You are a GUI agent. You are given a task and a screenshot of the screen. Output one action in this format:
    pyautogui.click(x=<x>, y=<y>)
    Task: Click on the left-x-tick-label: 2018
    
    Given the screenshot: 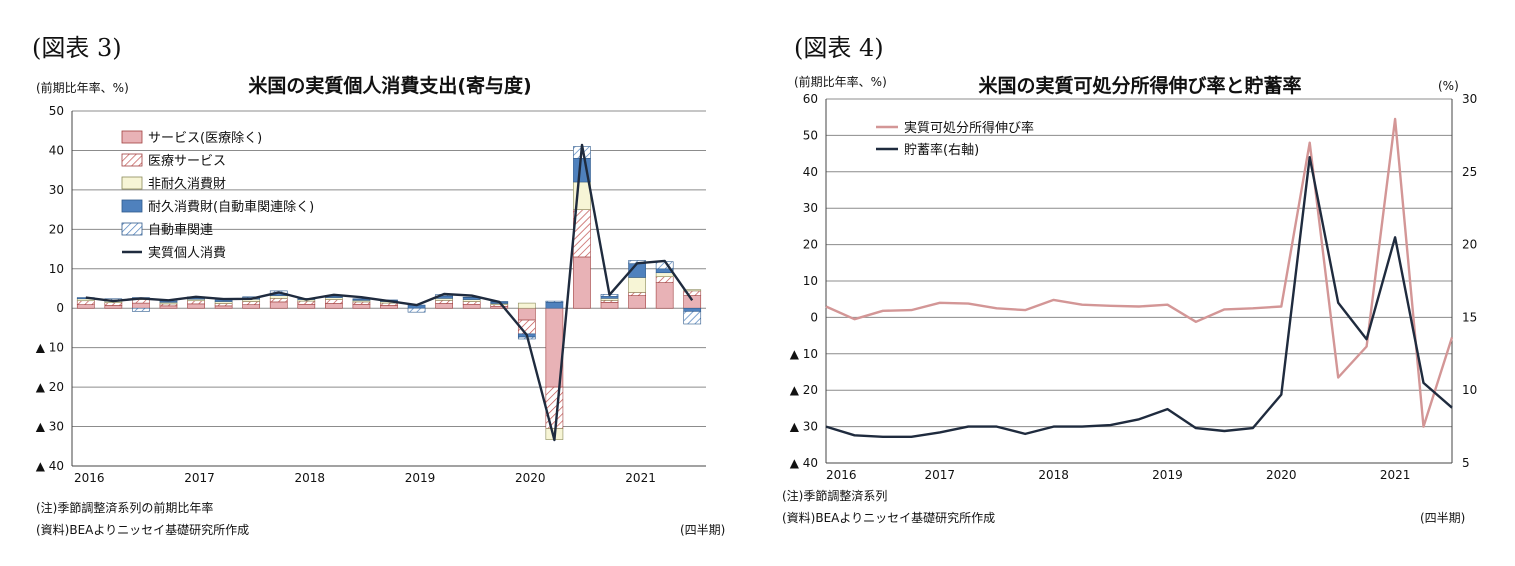 What is the action you would take?
    pyautogui.click(x=310, y=478)
    